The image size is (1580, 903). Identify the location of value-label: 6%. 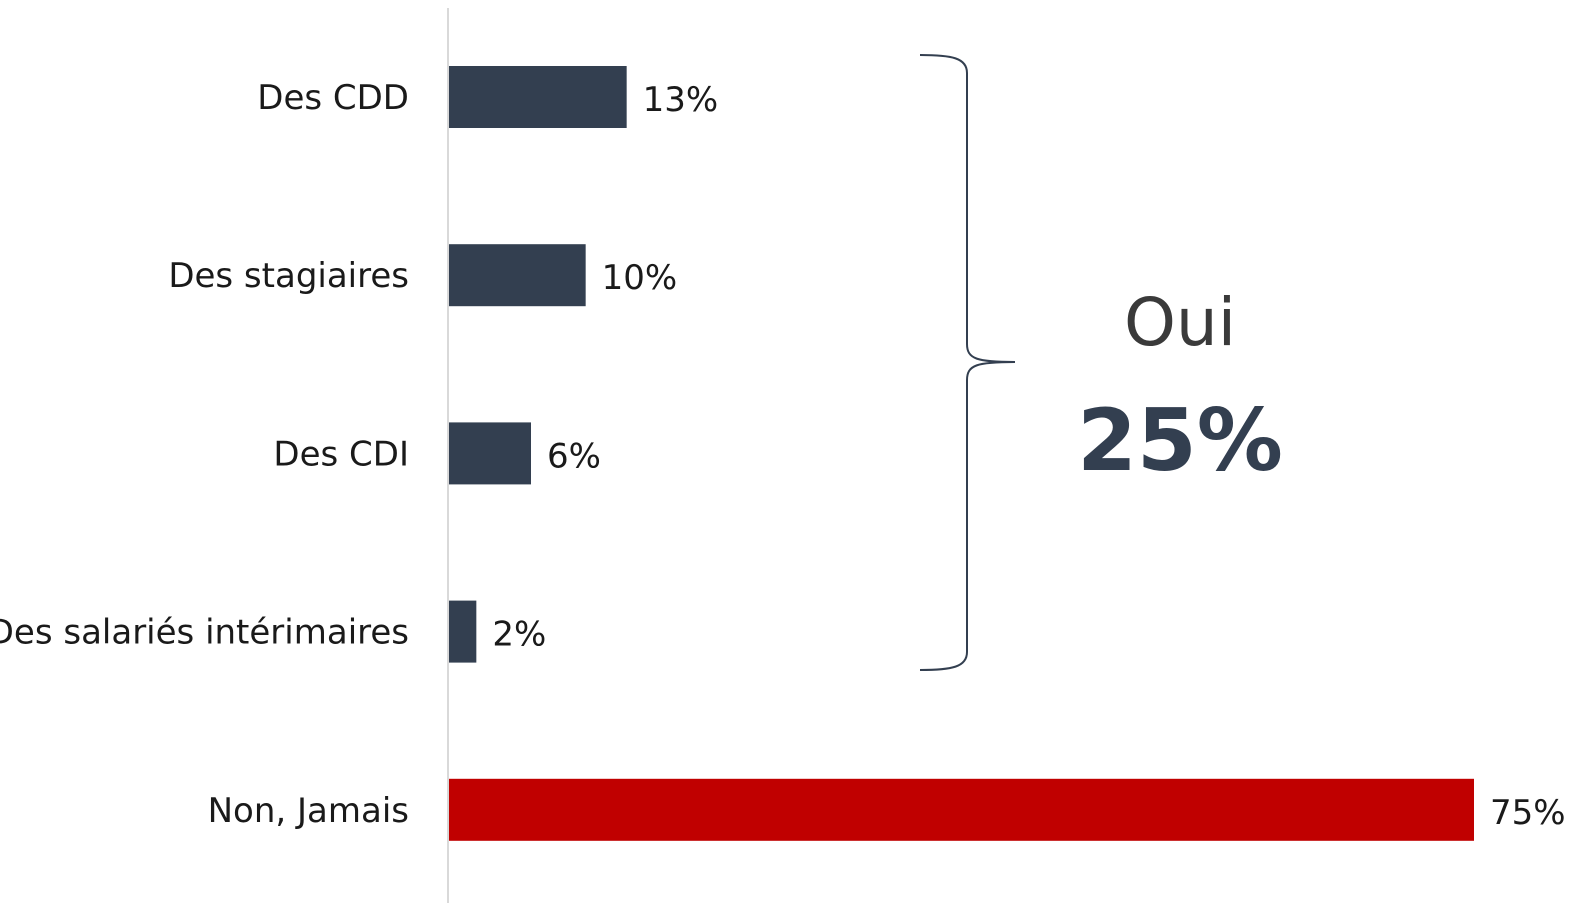
(574, 456).